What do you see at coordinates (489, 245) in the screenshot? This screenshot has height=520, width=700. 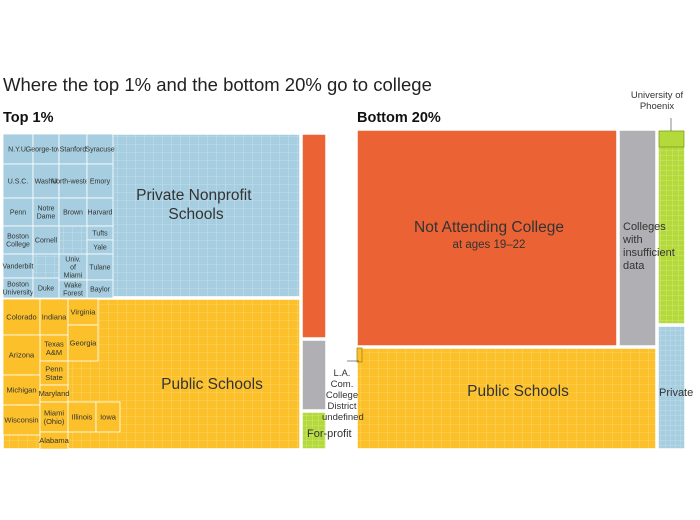 I see `group-sublabel-not-attending: at ages 19–22` at bounding box center [489, 245].